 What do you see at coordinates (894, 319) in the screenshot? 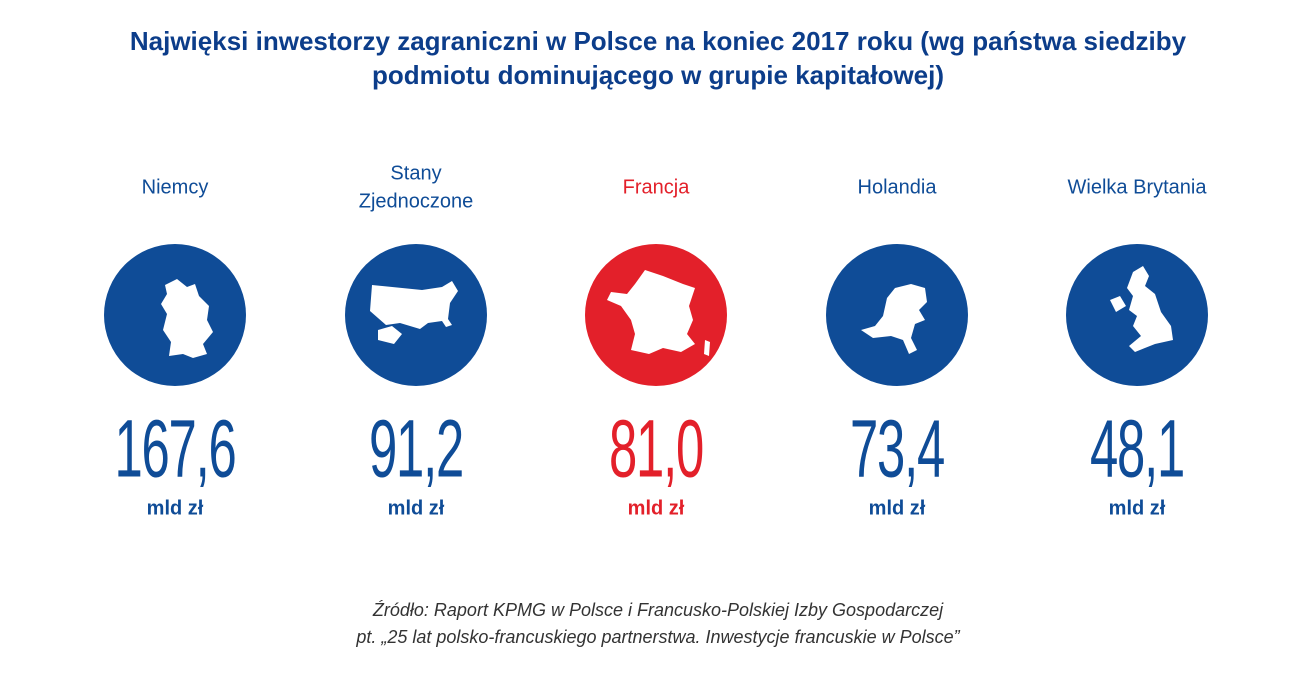
I see `netherlands-shape` at bounding box center [894, 319].